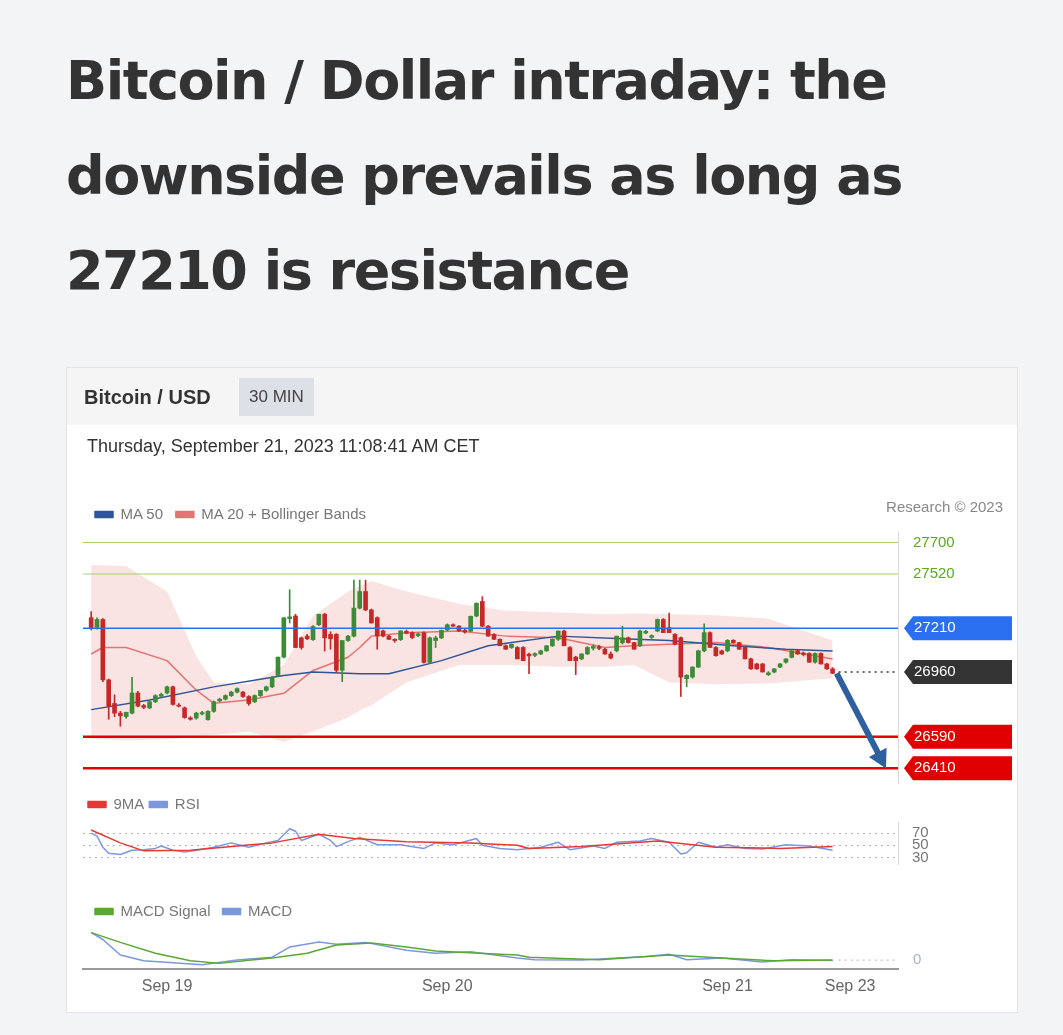  Describe the element at coordinates (187, 803) in the screenshot. I see `legend-label: RSI` at that location.